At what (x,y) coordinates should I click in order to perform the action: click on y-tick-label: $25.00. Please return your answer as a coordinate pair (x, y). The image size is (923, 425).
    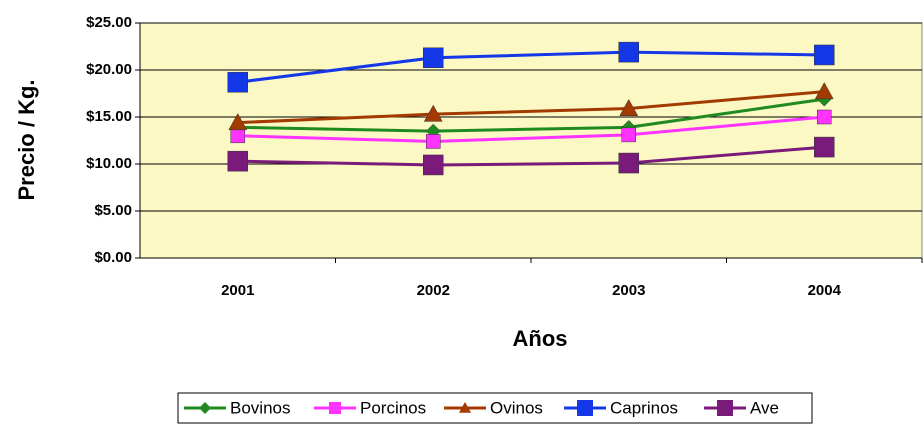
    Looking at the image, I should click on (109, 22).